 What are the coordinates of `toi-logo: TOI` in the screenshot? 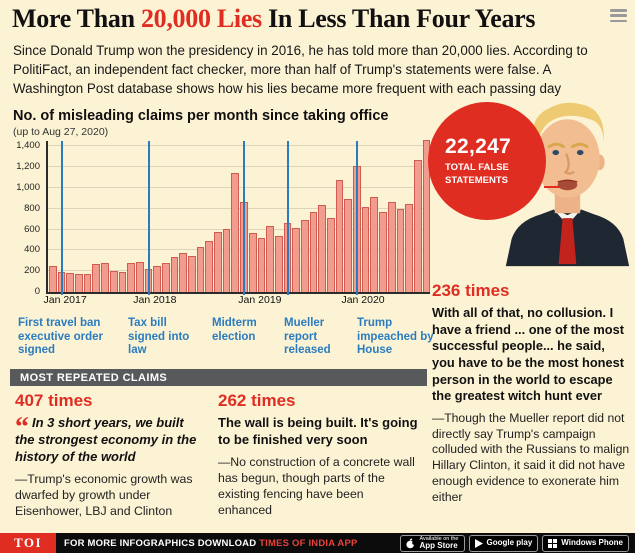 It's located at (28, 543).